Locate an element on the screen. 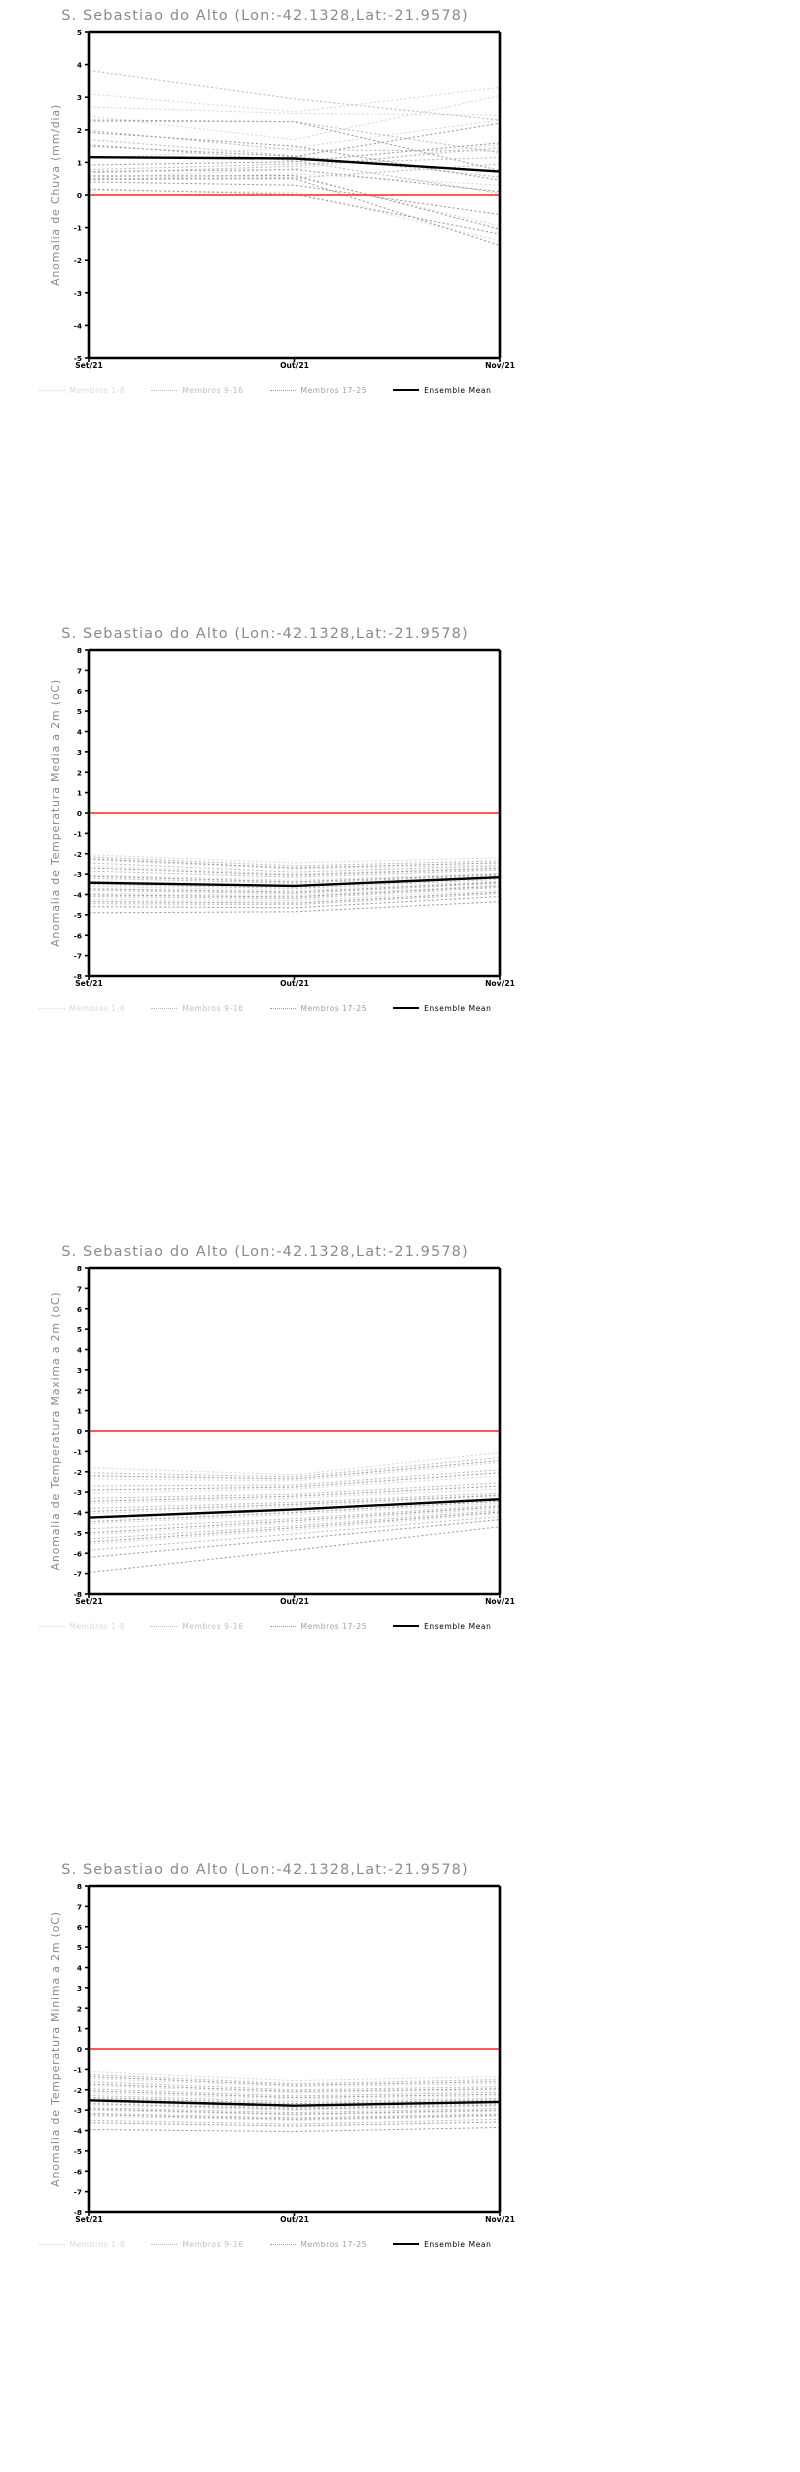  x-axis-tick-label: Set/21 is located at coordinates (89, 2219).